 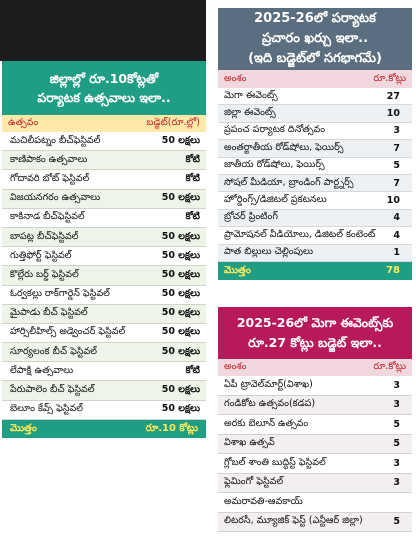 What do you see at coordinates (104, 257) in the screenshot?
I see `table-row: గుత్తిఫోర్ట్ ఫెస్టివల్ 50 లక్షలు` at bounding box center [104, 257].